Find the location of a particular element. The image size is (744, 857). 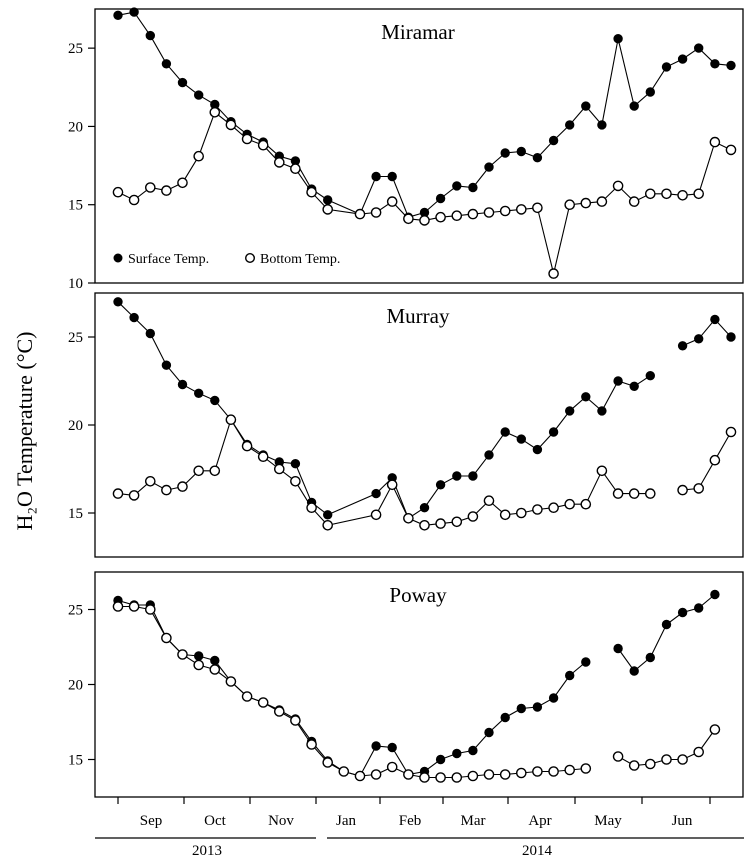

x-tick-label: Apr is located at coordinates (539, 821).